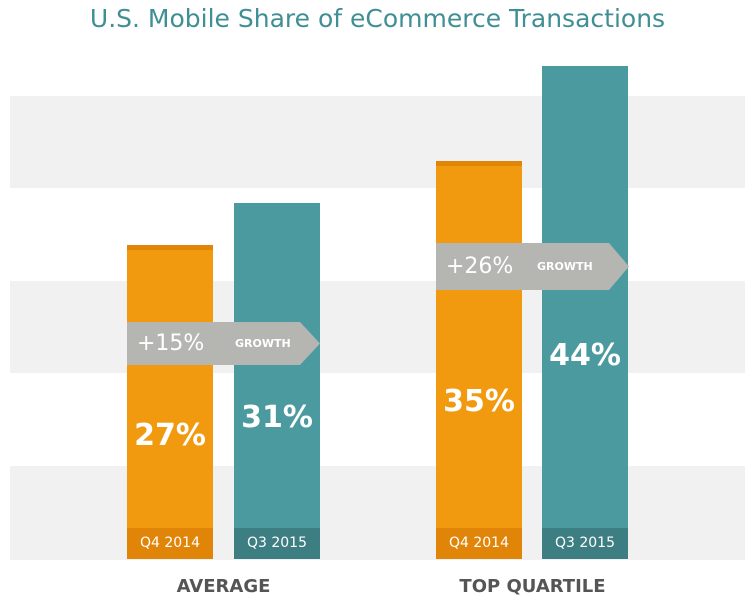  What do you see at coordinates (532, 586) in the screenshot?
I see `category-label-top-quartile: TOP QUARTILE` at bounding box center [532, 586].